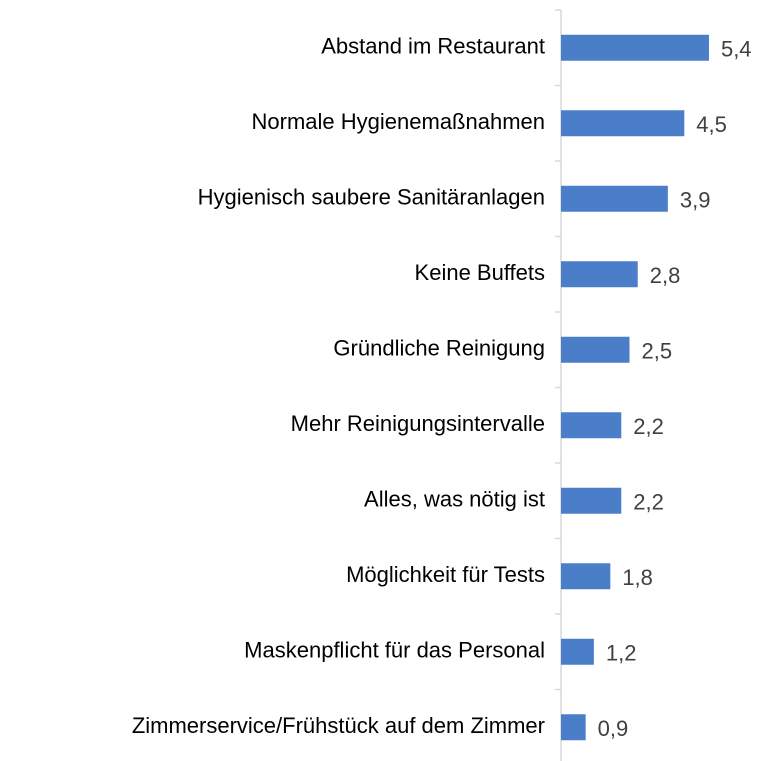 Image resolution: width=765 pixels, height=761 pixels. I want to click on value-label: 3,9, so click(695, 200).